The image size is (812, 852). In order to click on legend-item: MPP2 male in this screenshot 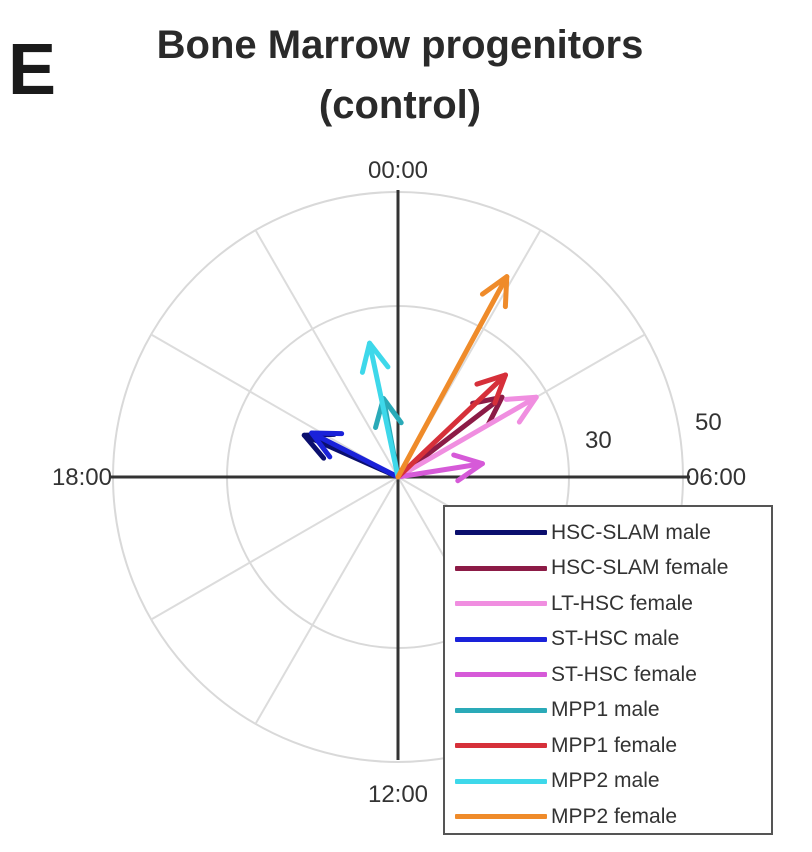, I will do `click(608, 782)`.